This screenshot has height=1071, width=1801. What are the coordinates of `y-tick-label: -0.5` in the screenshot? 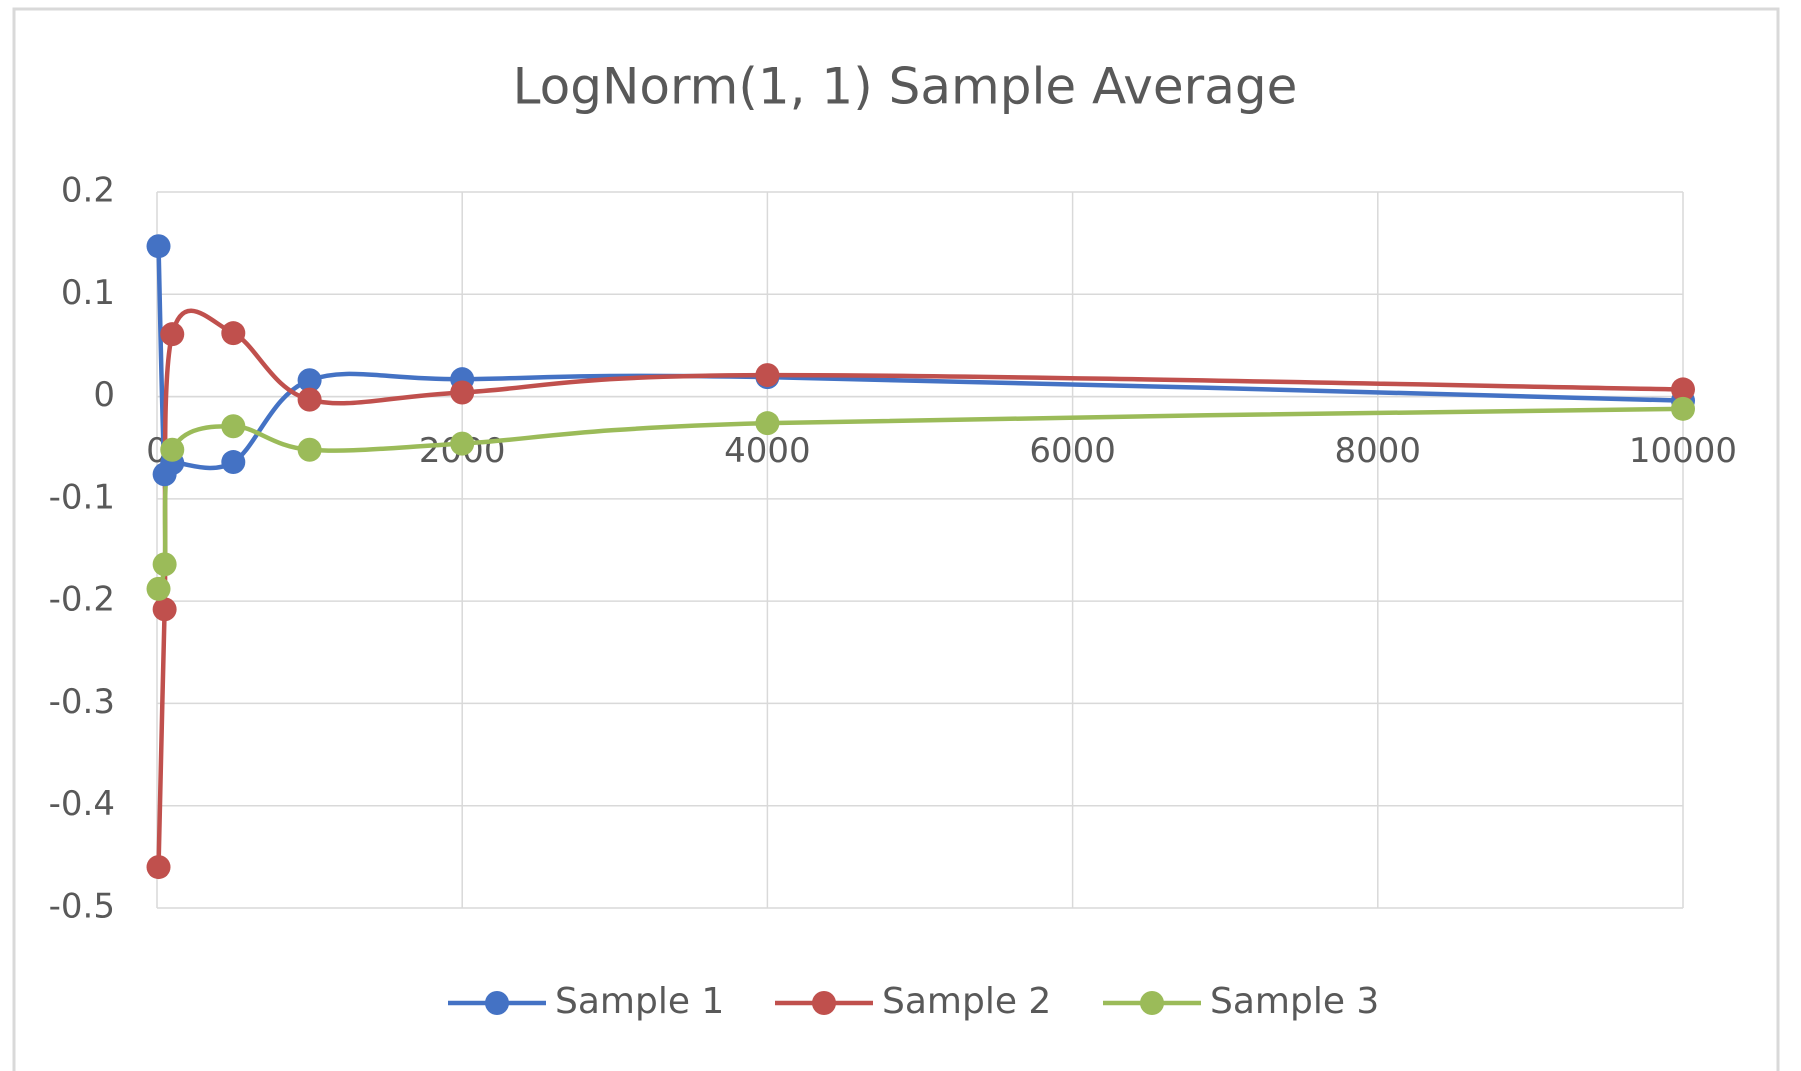 It's located at (82, 907).